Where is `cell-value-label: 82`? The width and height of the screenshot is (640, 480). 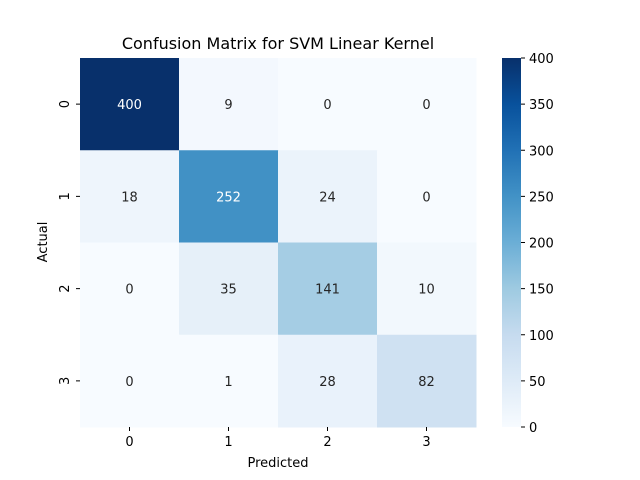
cell-value-label: 82 is located at coordinates (426, 382).